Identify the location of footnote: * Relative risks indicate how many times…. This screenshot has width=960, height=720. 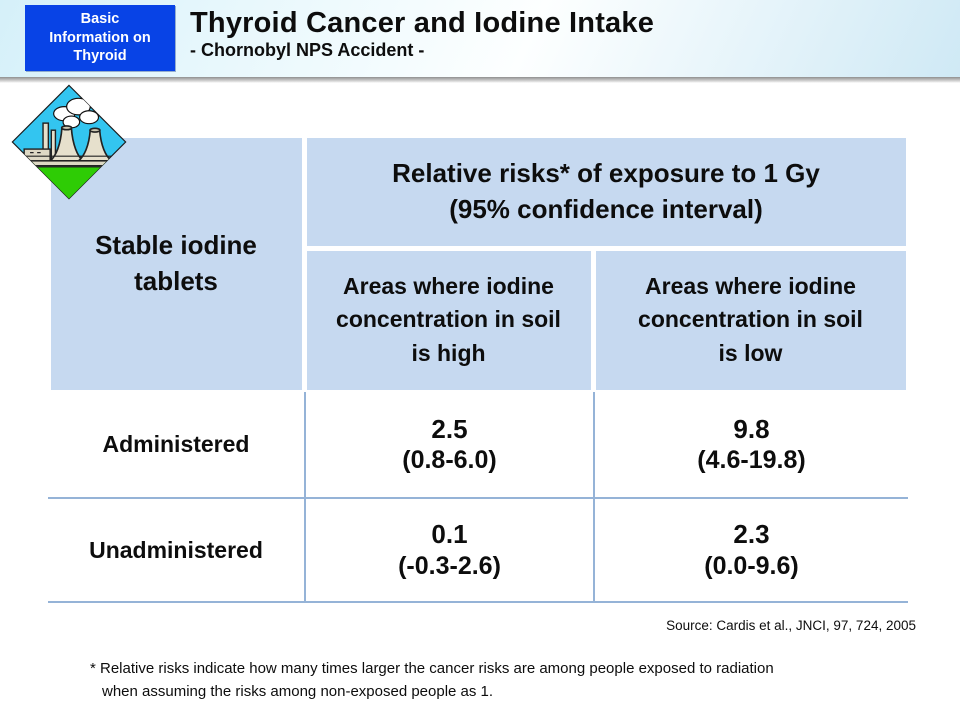
(490, 680).